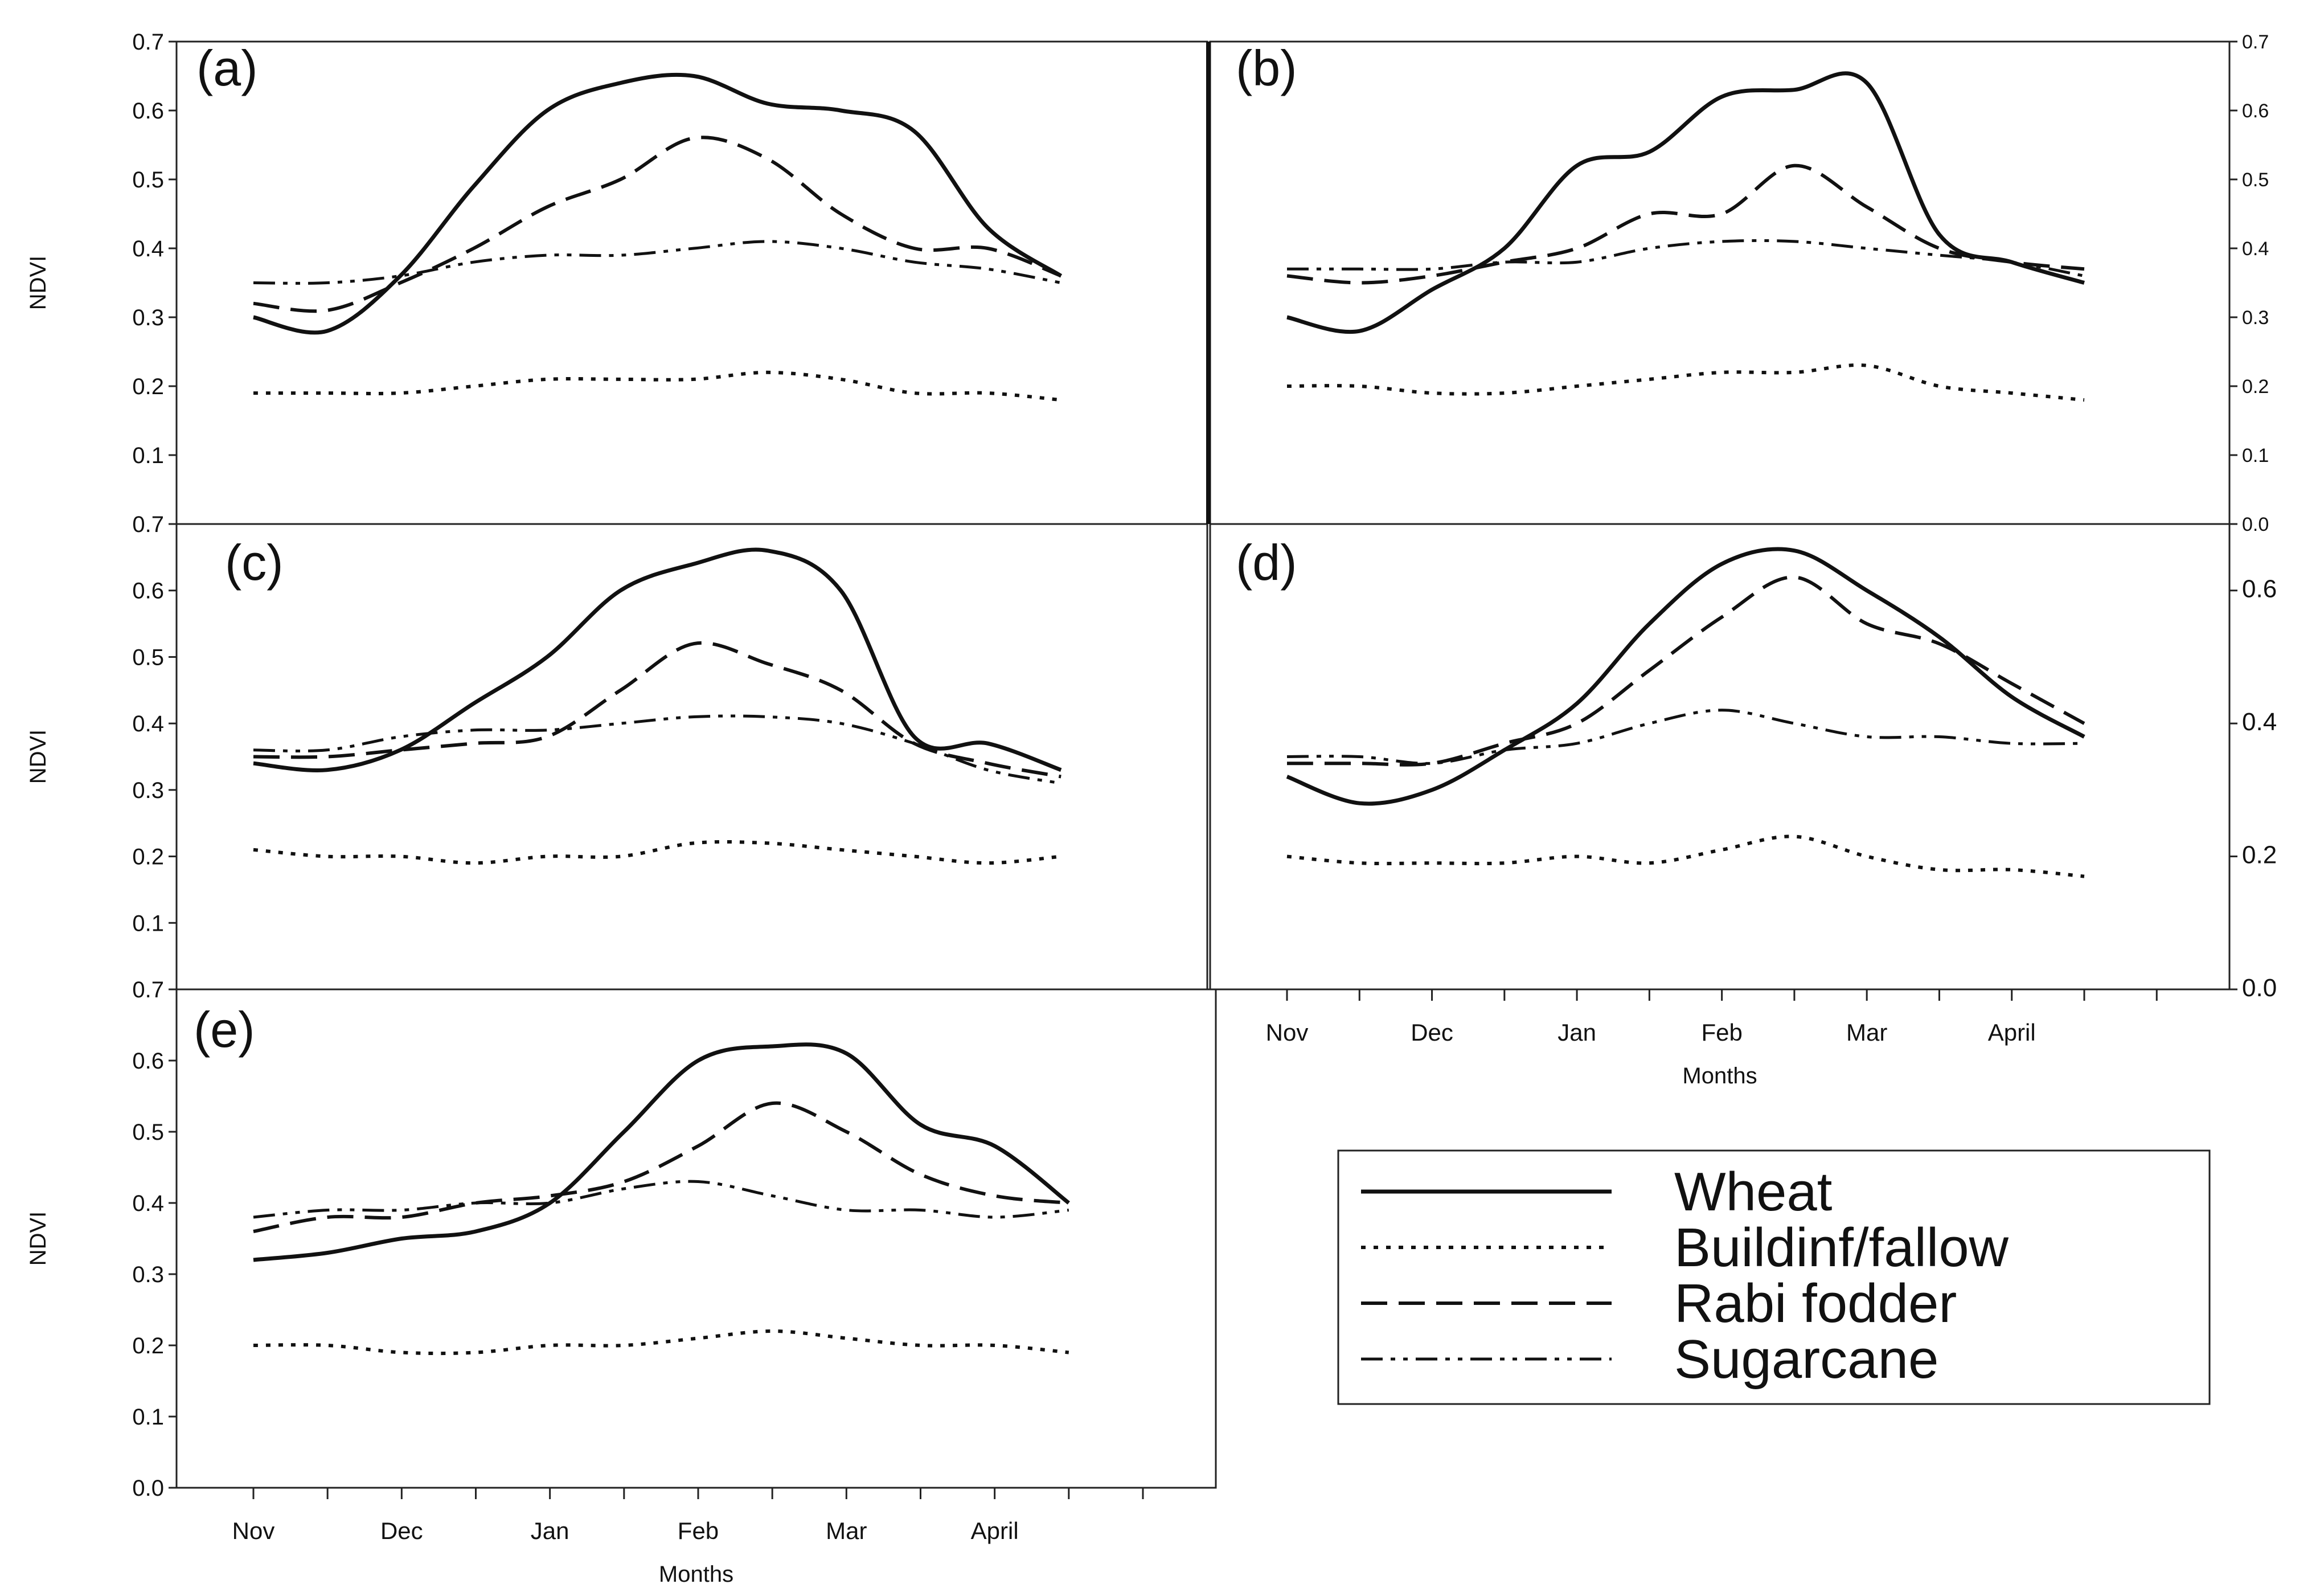 This screenshot has width=2324, height=1588. What do you see at coordinates (227, 68) in the screenshot?
I see `panel-label: (a)` at bounding box center [227, 68].